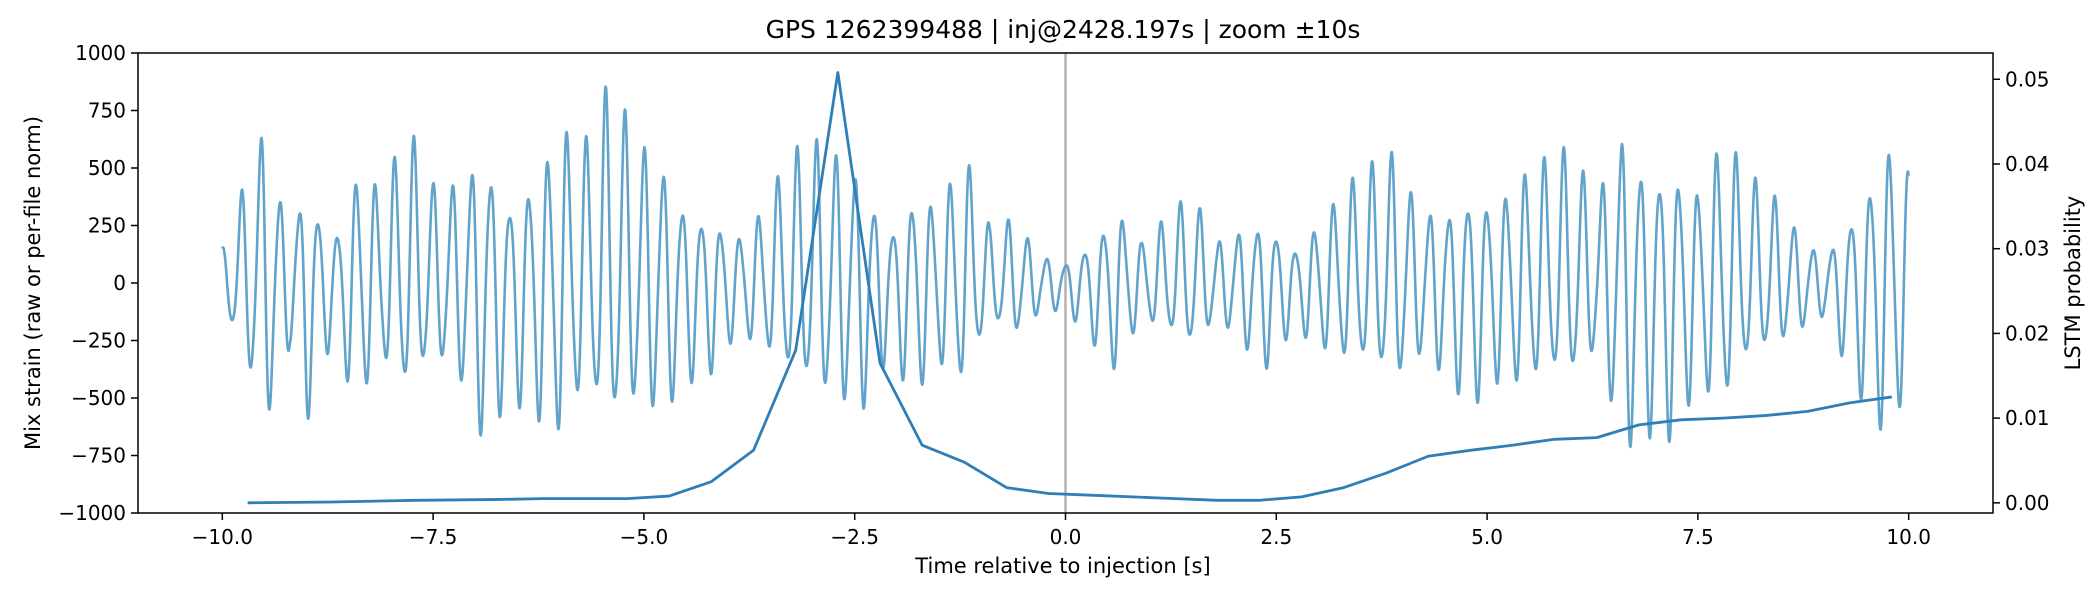 The image size is (2100, 600). I want to click on y-left-tick-label: 1000, so click(100, 53).